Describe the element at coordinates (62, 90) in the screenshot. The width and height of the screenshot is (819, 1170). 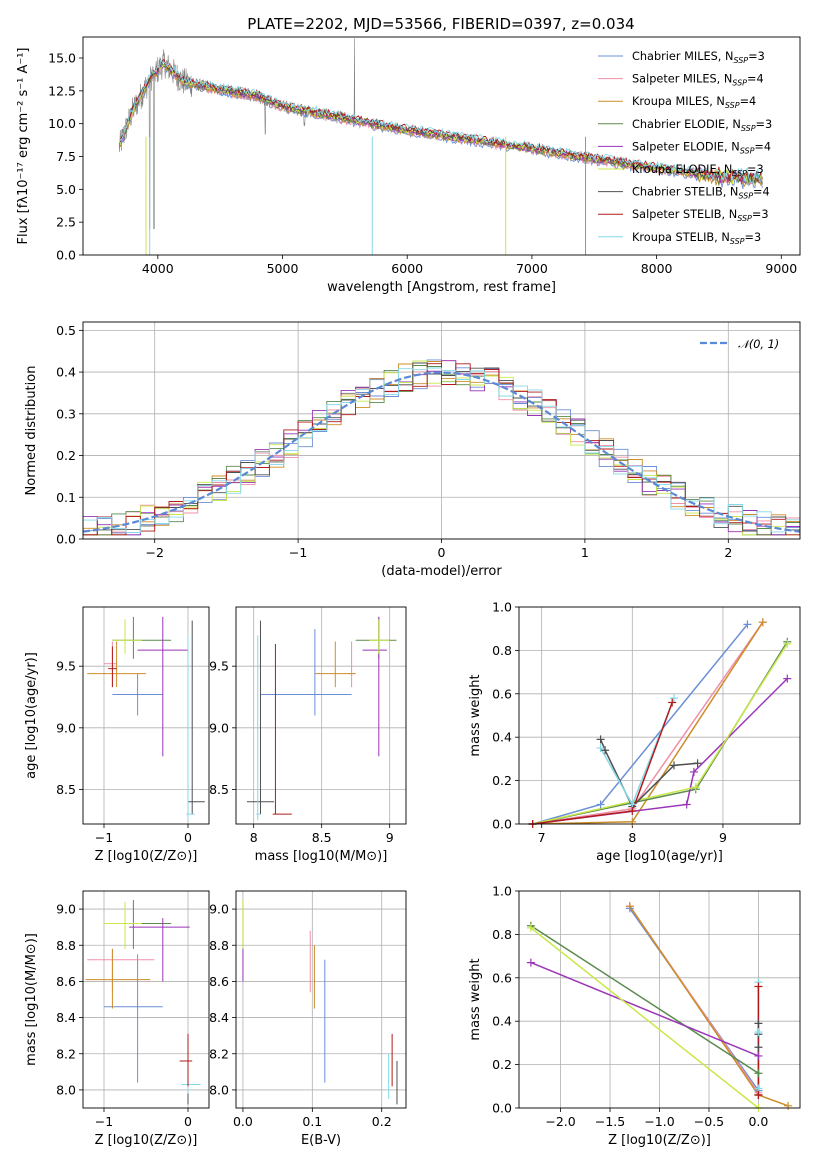
I see `y-tick-label: 12.5` at that location.